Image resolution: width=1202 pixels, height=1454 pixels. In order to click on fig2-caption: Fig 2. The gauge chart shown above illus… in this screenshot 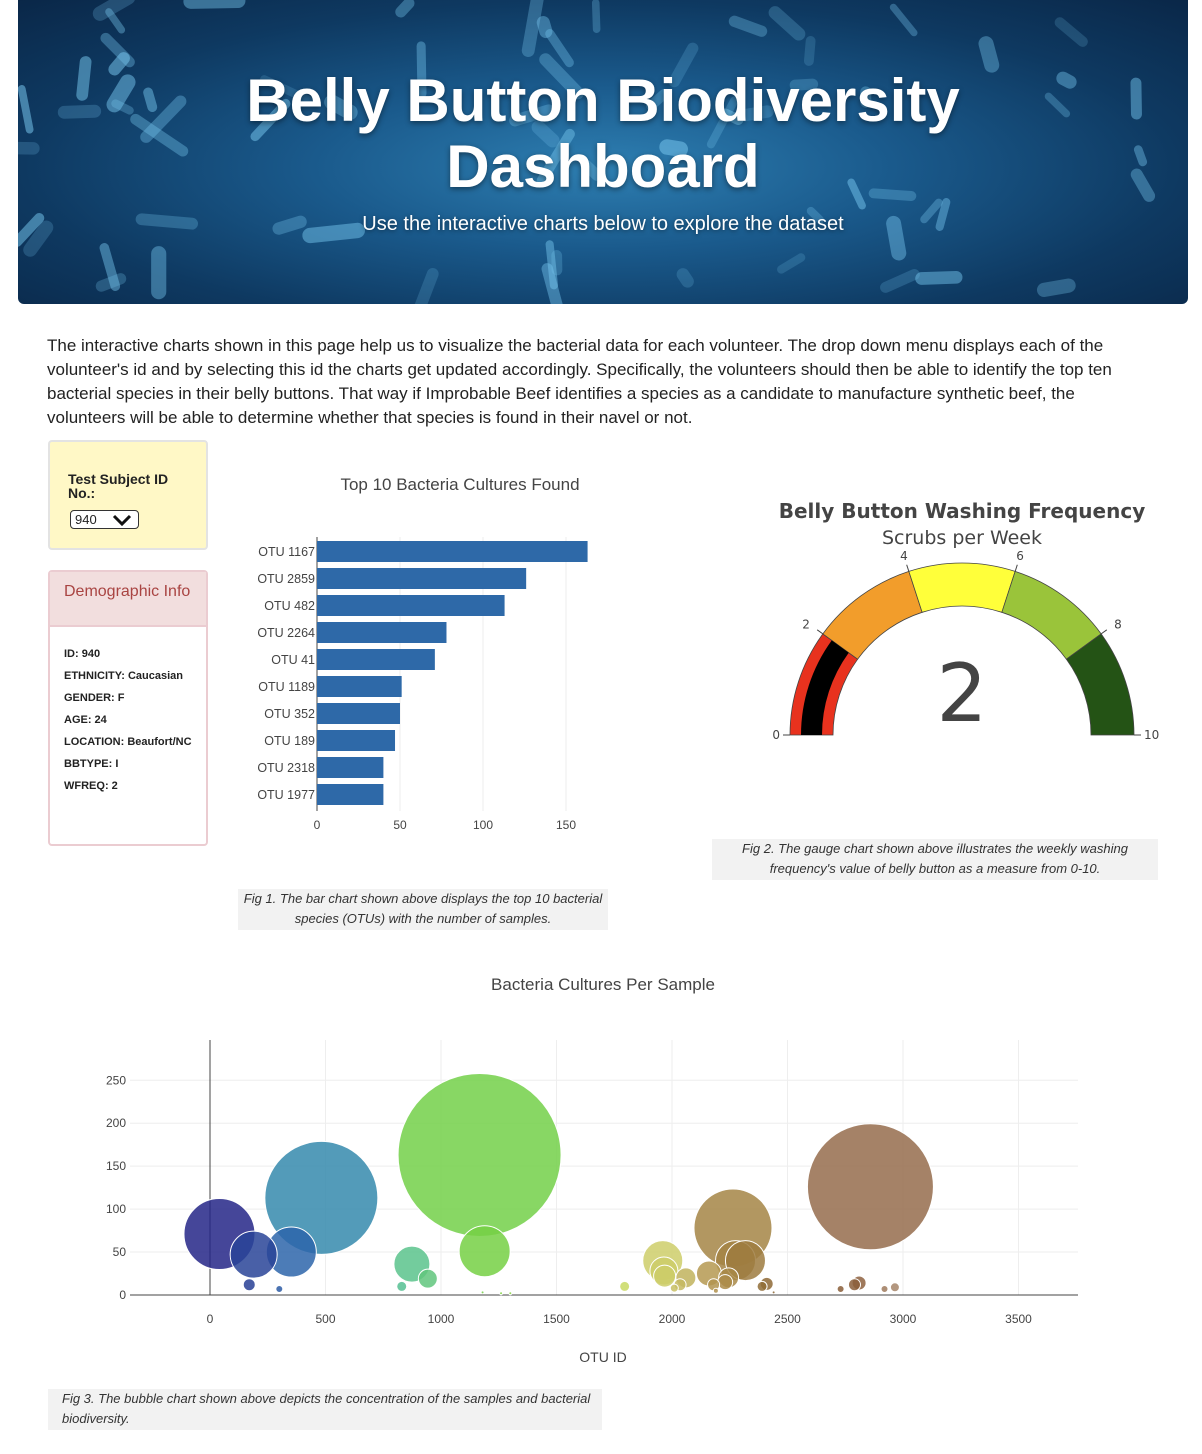, I will do `click(935, 859)`.